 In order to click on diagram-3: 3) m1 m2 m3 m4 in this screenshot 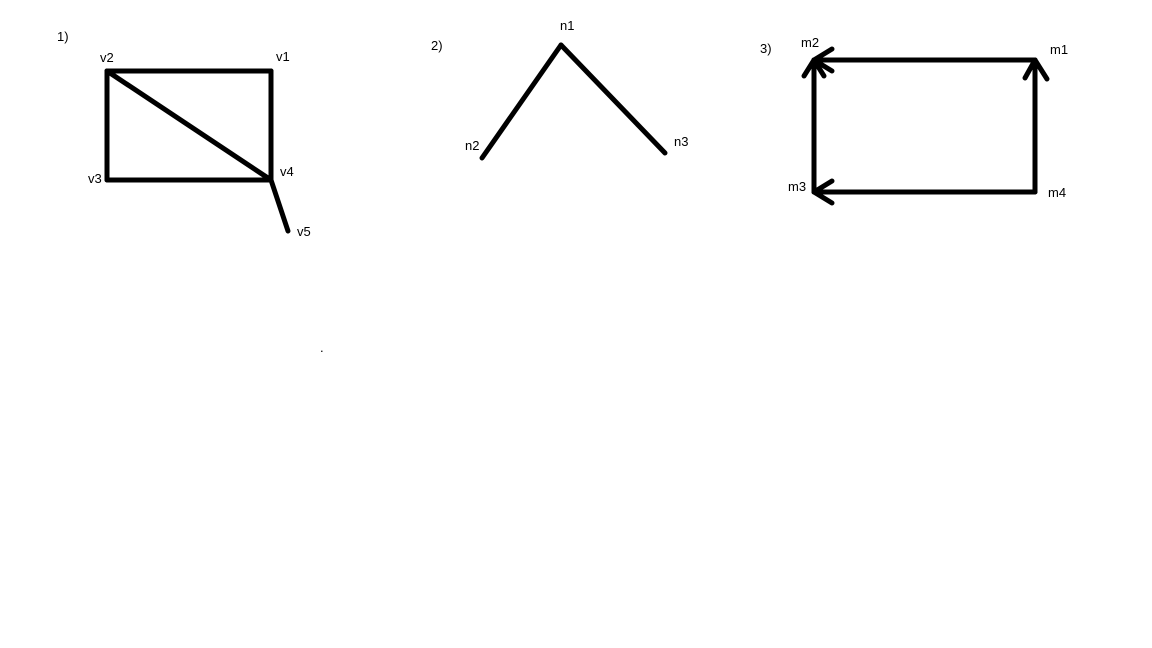, I will do `click(914, 120)`.